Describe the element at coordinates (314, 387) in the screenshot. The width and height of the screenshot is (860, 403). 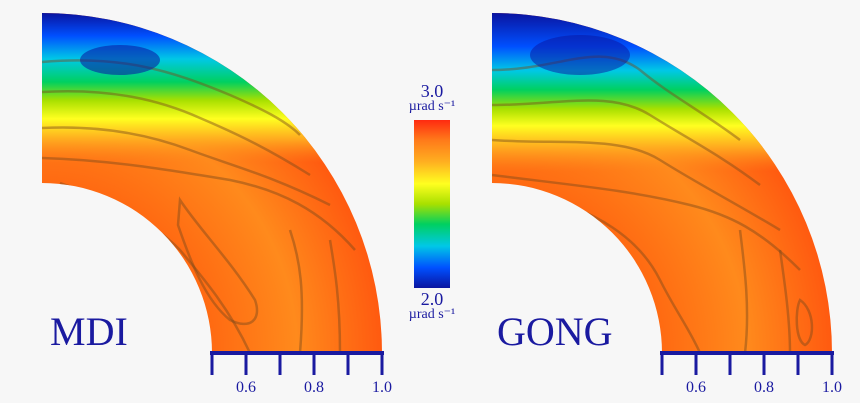
I see `mdi-tick-label-1: 0.8` at that location.